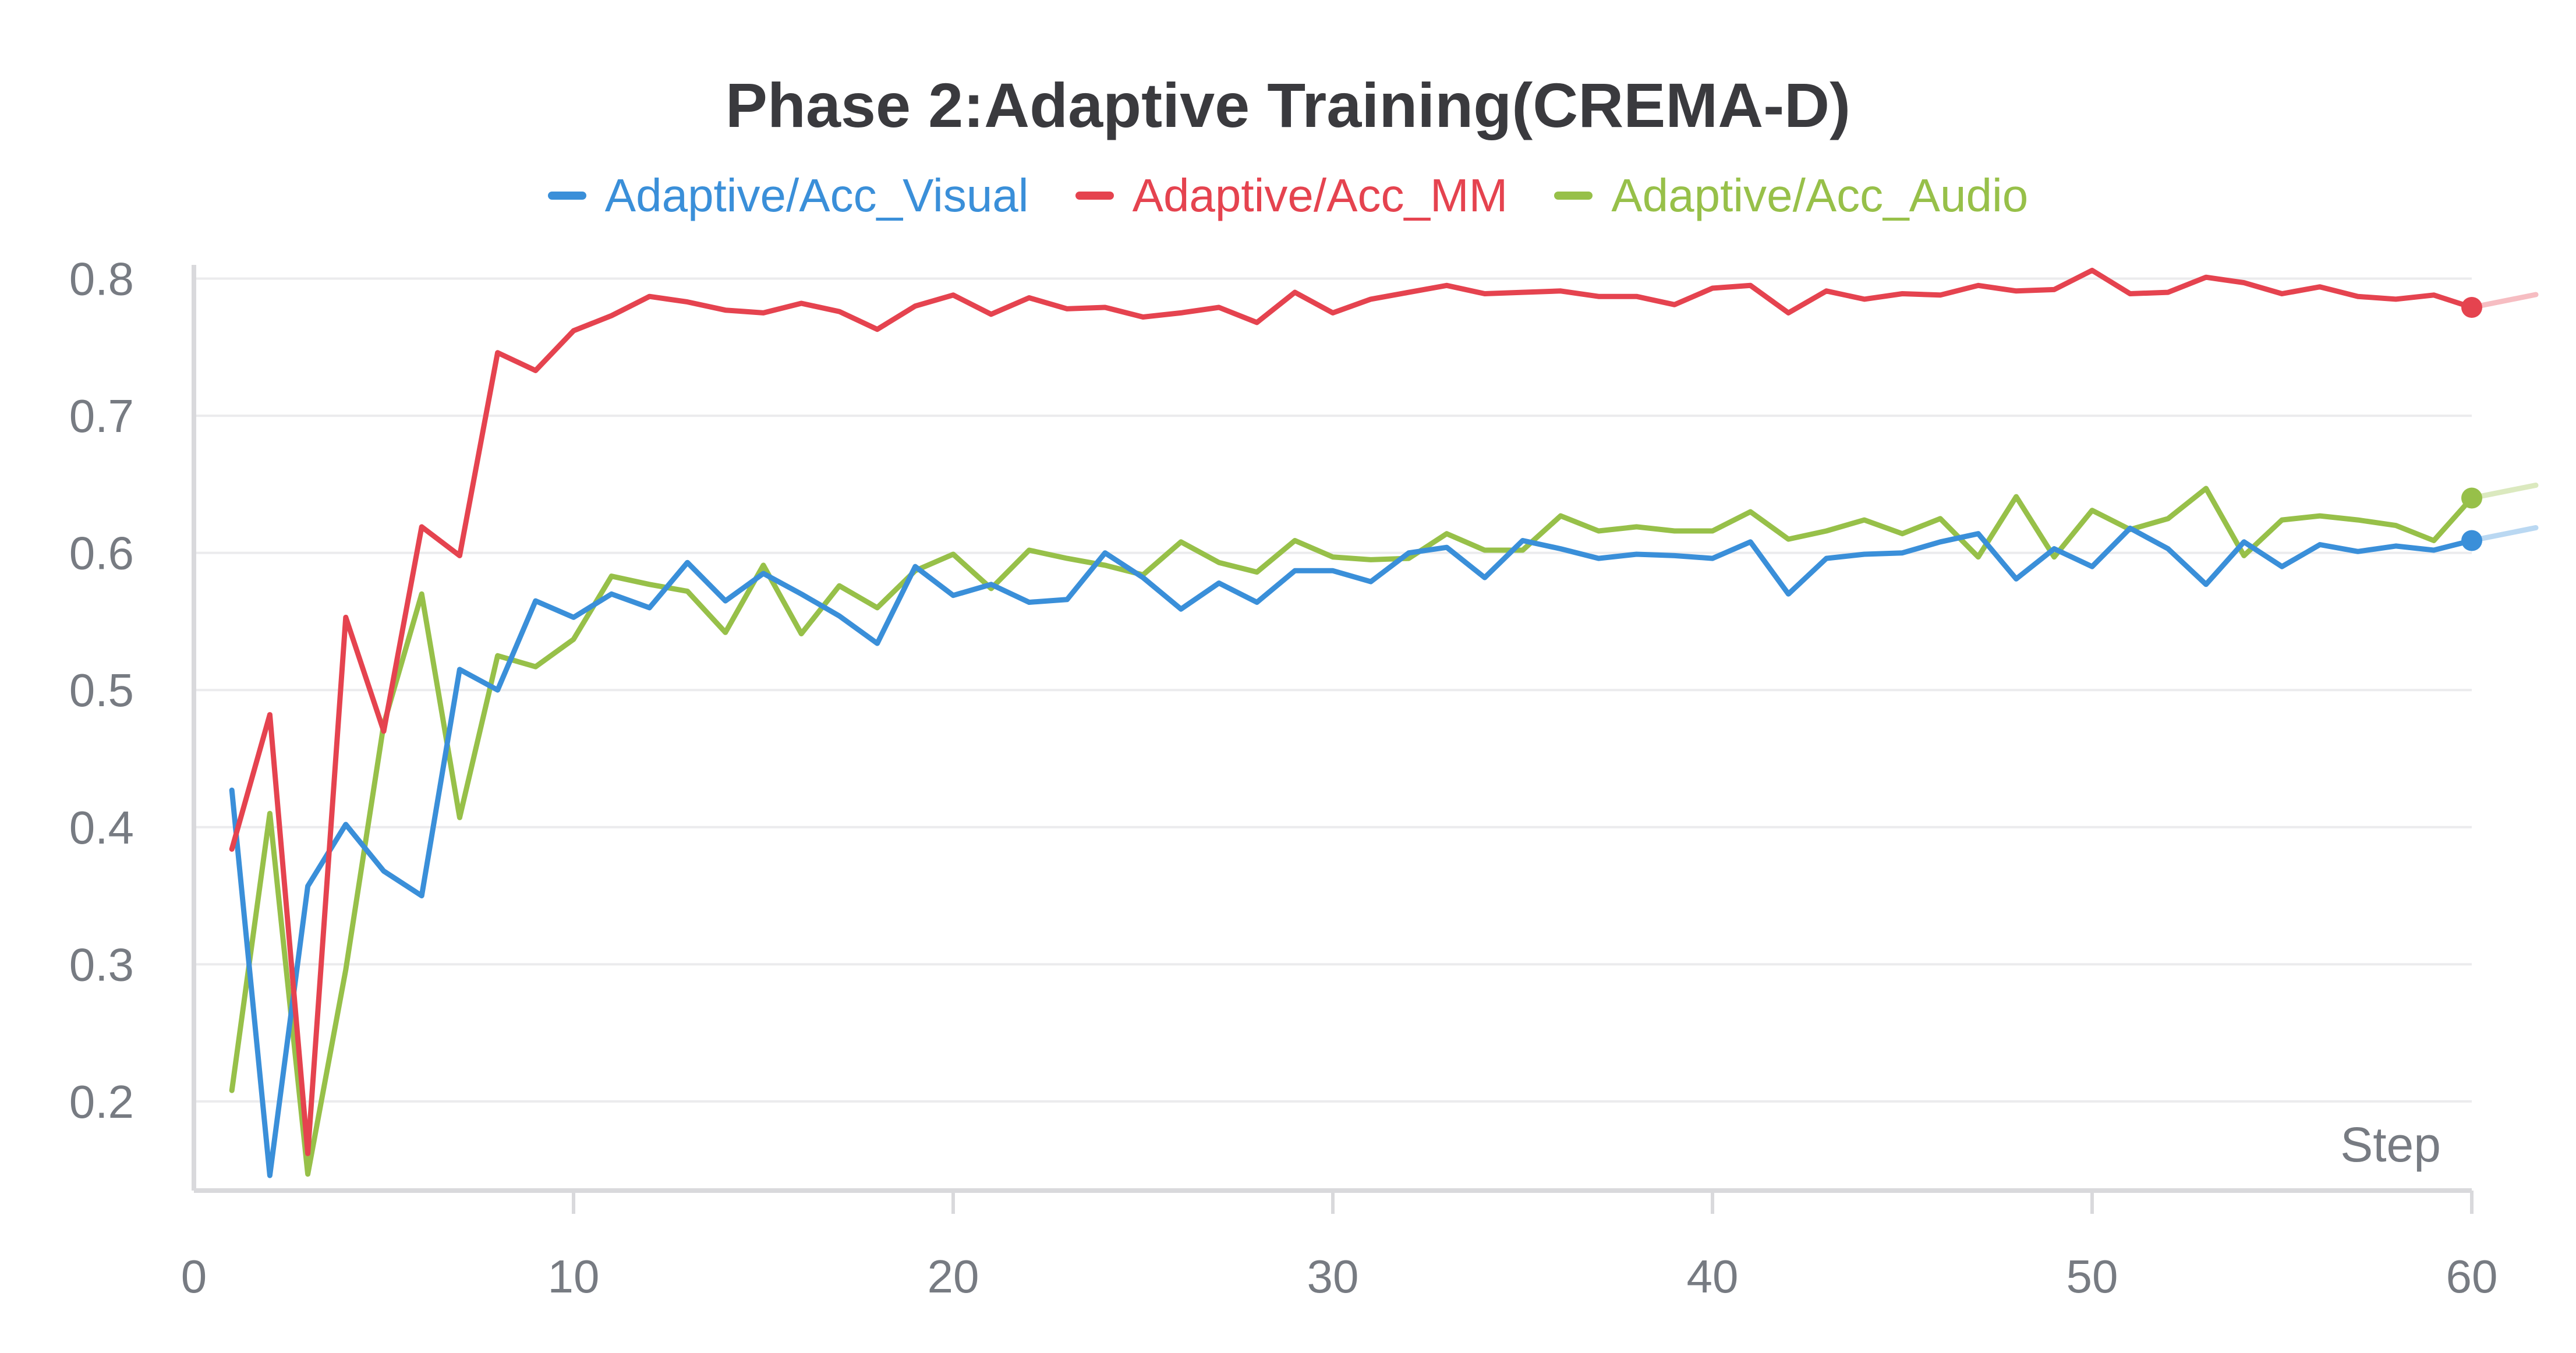  What do you see at coordinates (1713, 1276) in the screenshot?
I see `x-tick-label: 40` at bounding box center [1713, 1276].